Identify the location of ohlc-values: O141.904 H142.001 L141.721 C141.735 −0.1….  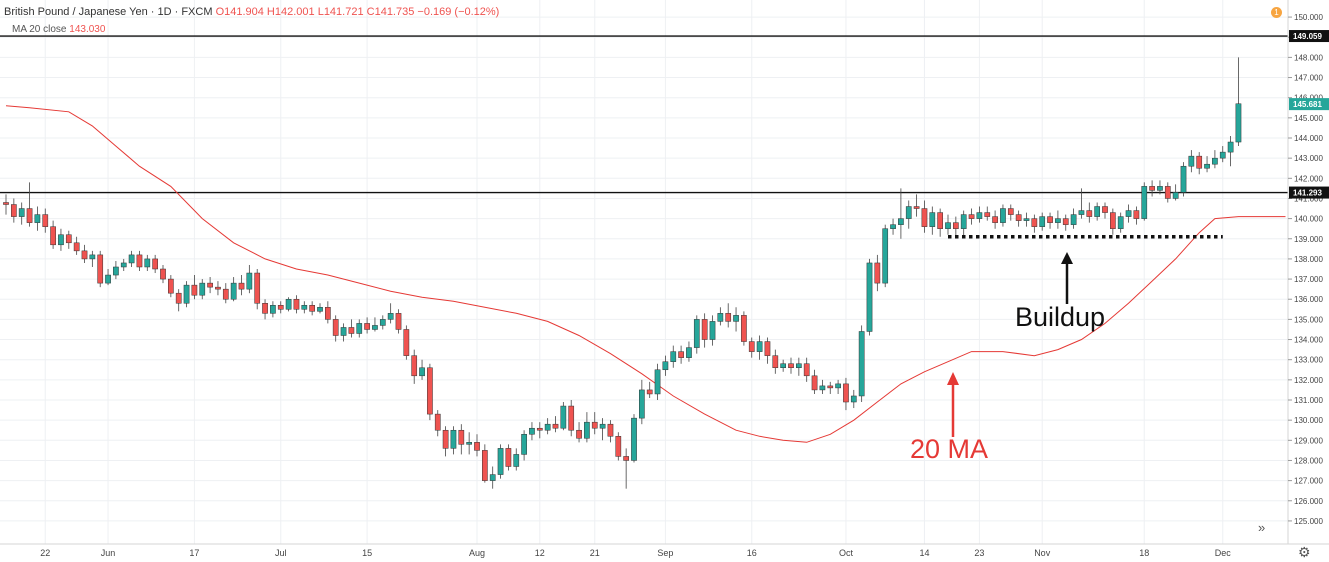
(357, 12).